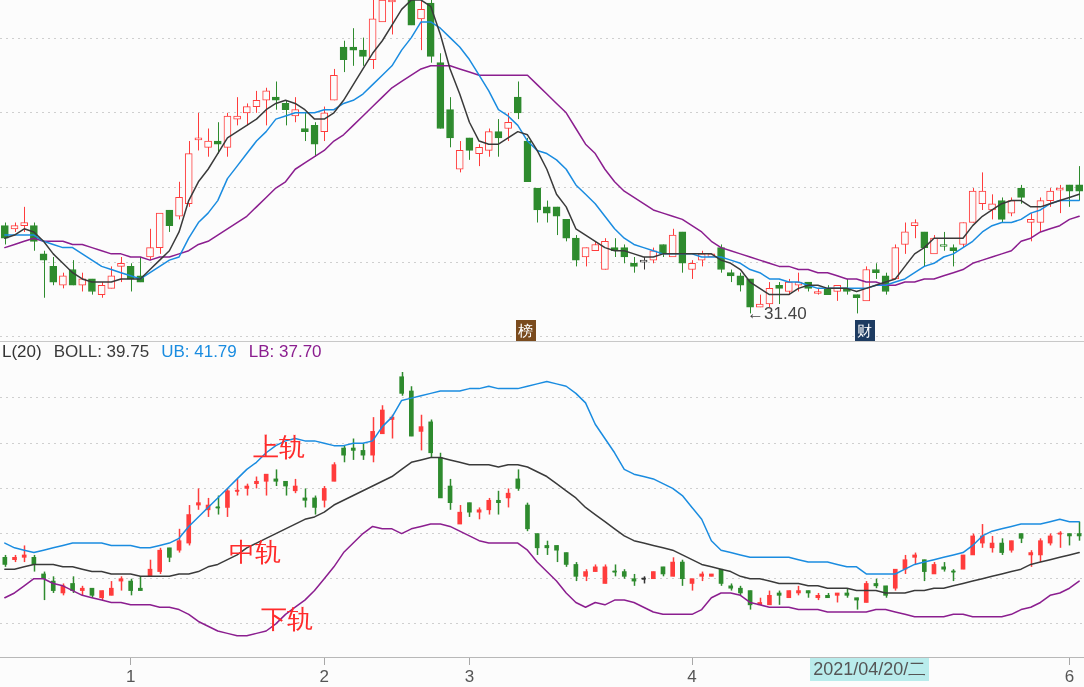 The width and height of the screenshot is (1084, 687). I want to click on annotation: ←31.40, so click(777, 314).